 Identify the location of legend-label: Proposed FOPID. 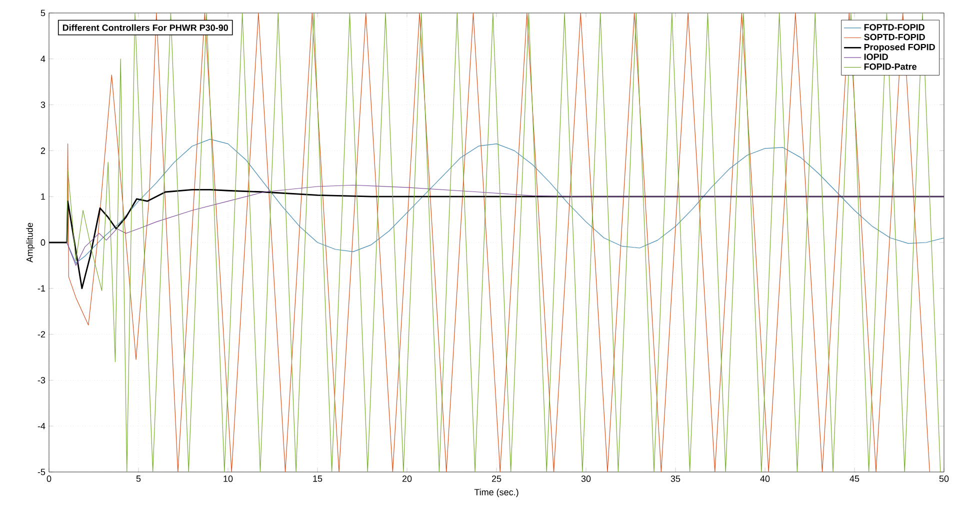
(899, 48).